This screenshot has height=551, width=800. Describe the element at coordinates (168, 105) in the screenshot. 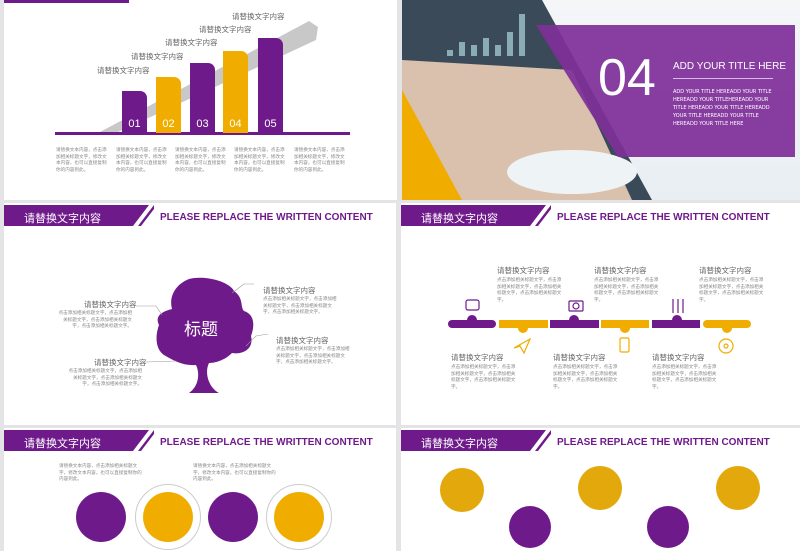

I see `step-bar-02: 02` at that location.